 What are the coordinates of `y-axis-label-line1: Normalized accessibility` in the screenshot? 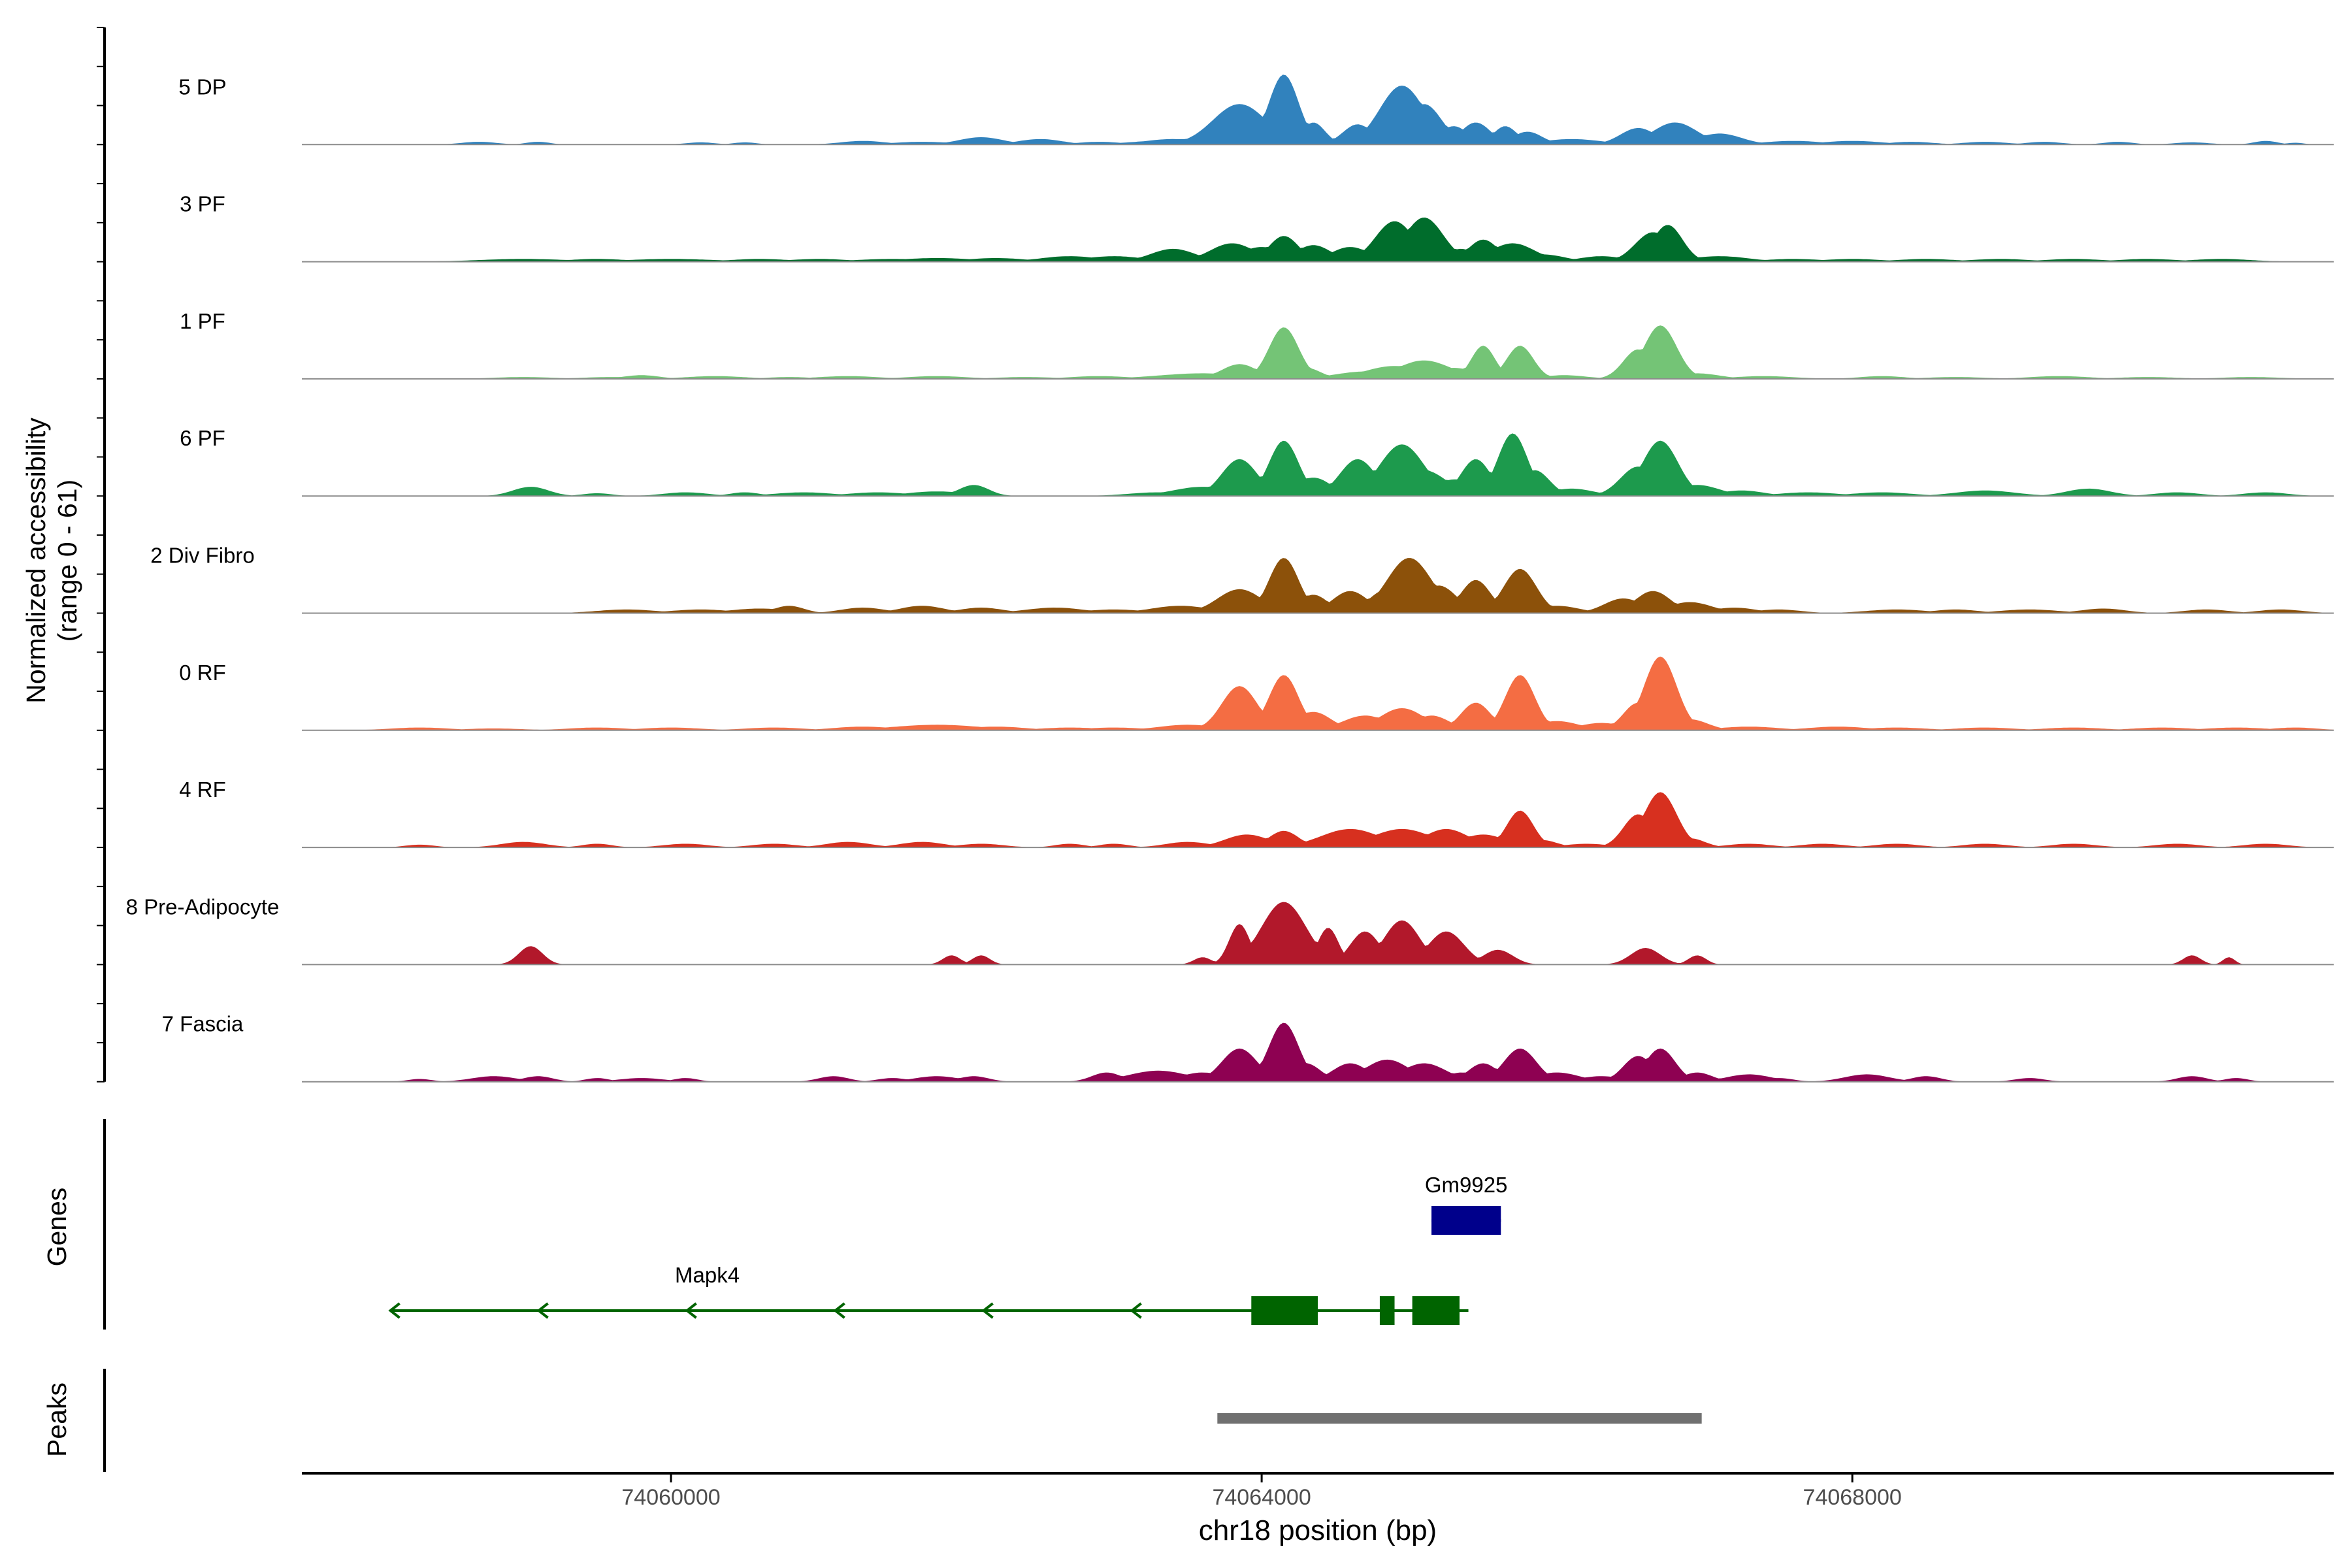 It's located at (36, 560).